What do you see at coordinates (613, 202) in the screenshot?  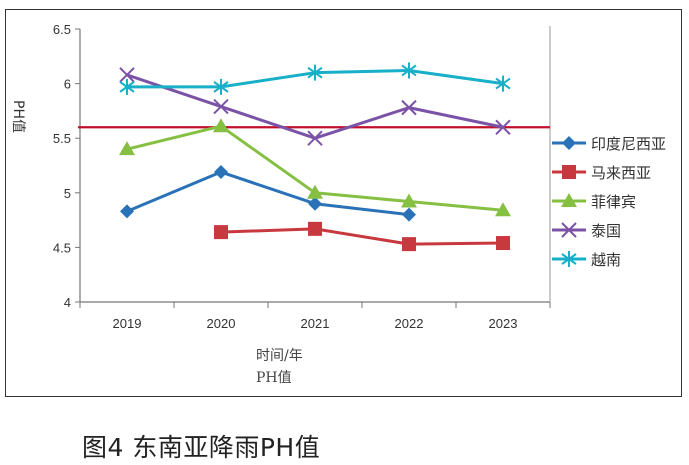 I see `legend-label: 菲律宾` at bounding box center [613, 202].